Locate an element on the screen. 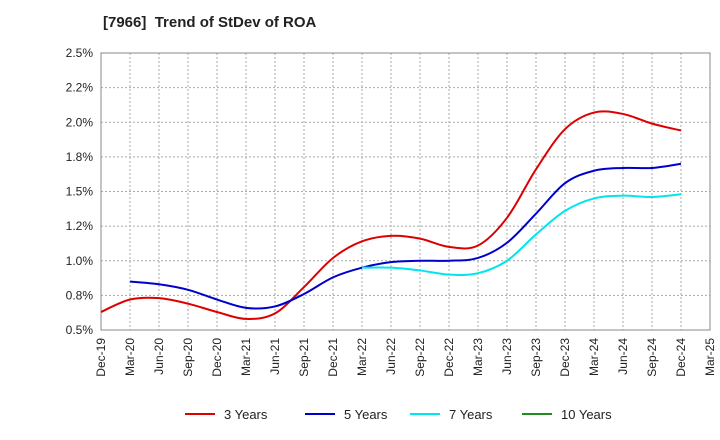  x-tick-label: Dec-22 is located at coordinates (449, 357).